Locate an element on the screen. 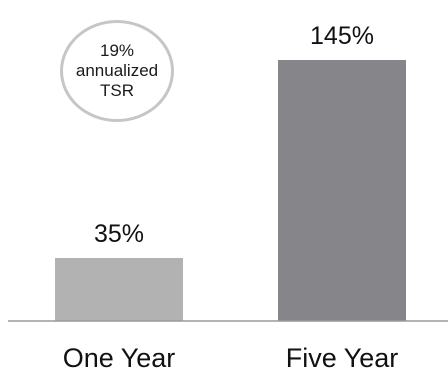  data-label-five-year: 145% is located at coordinates (342, 36).